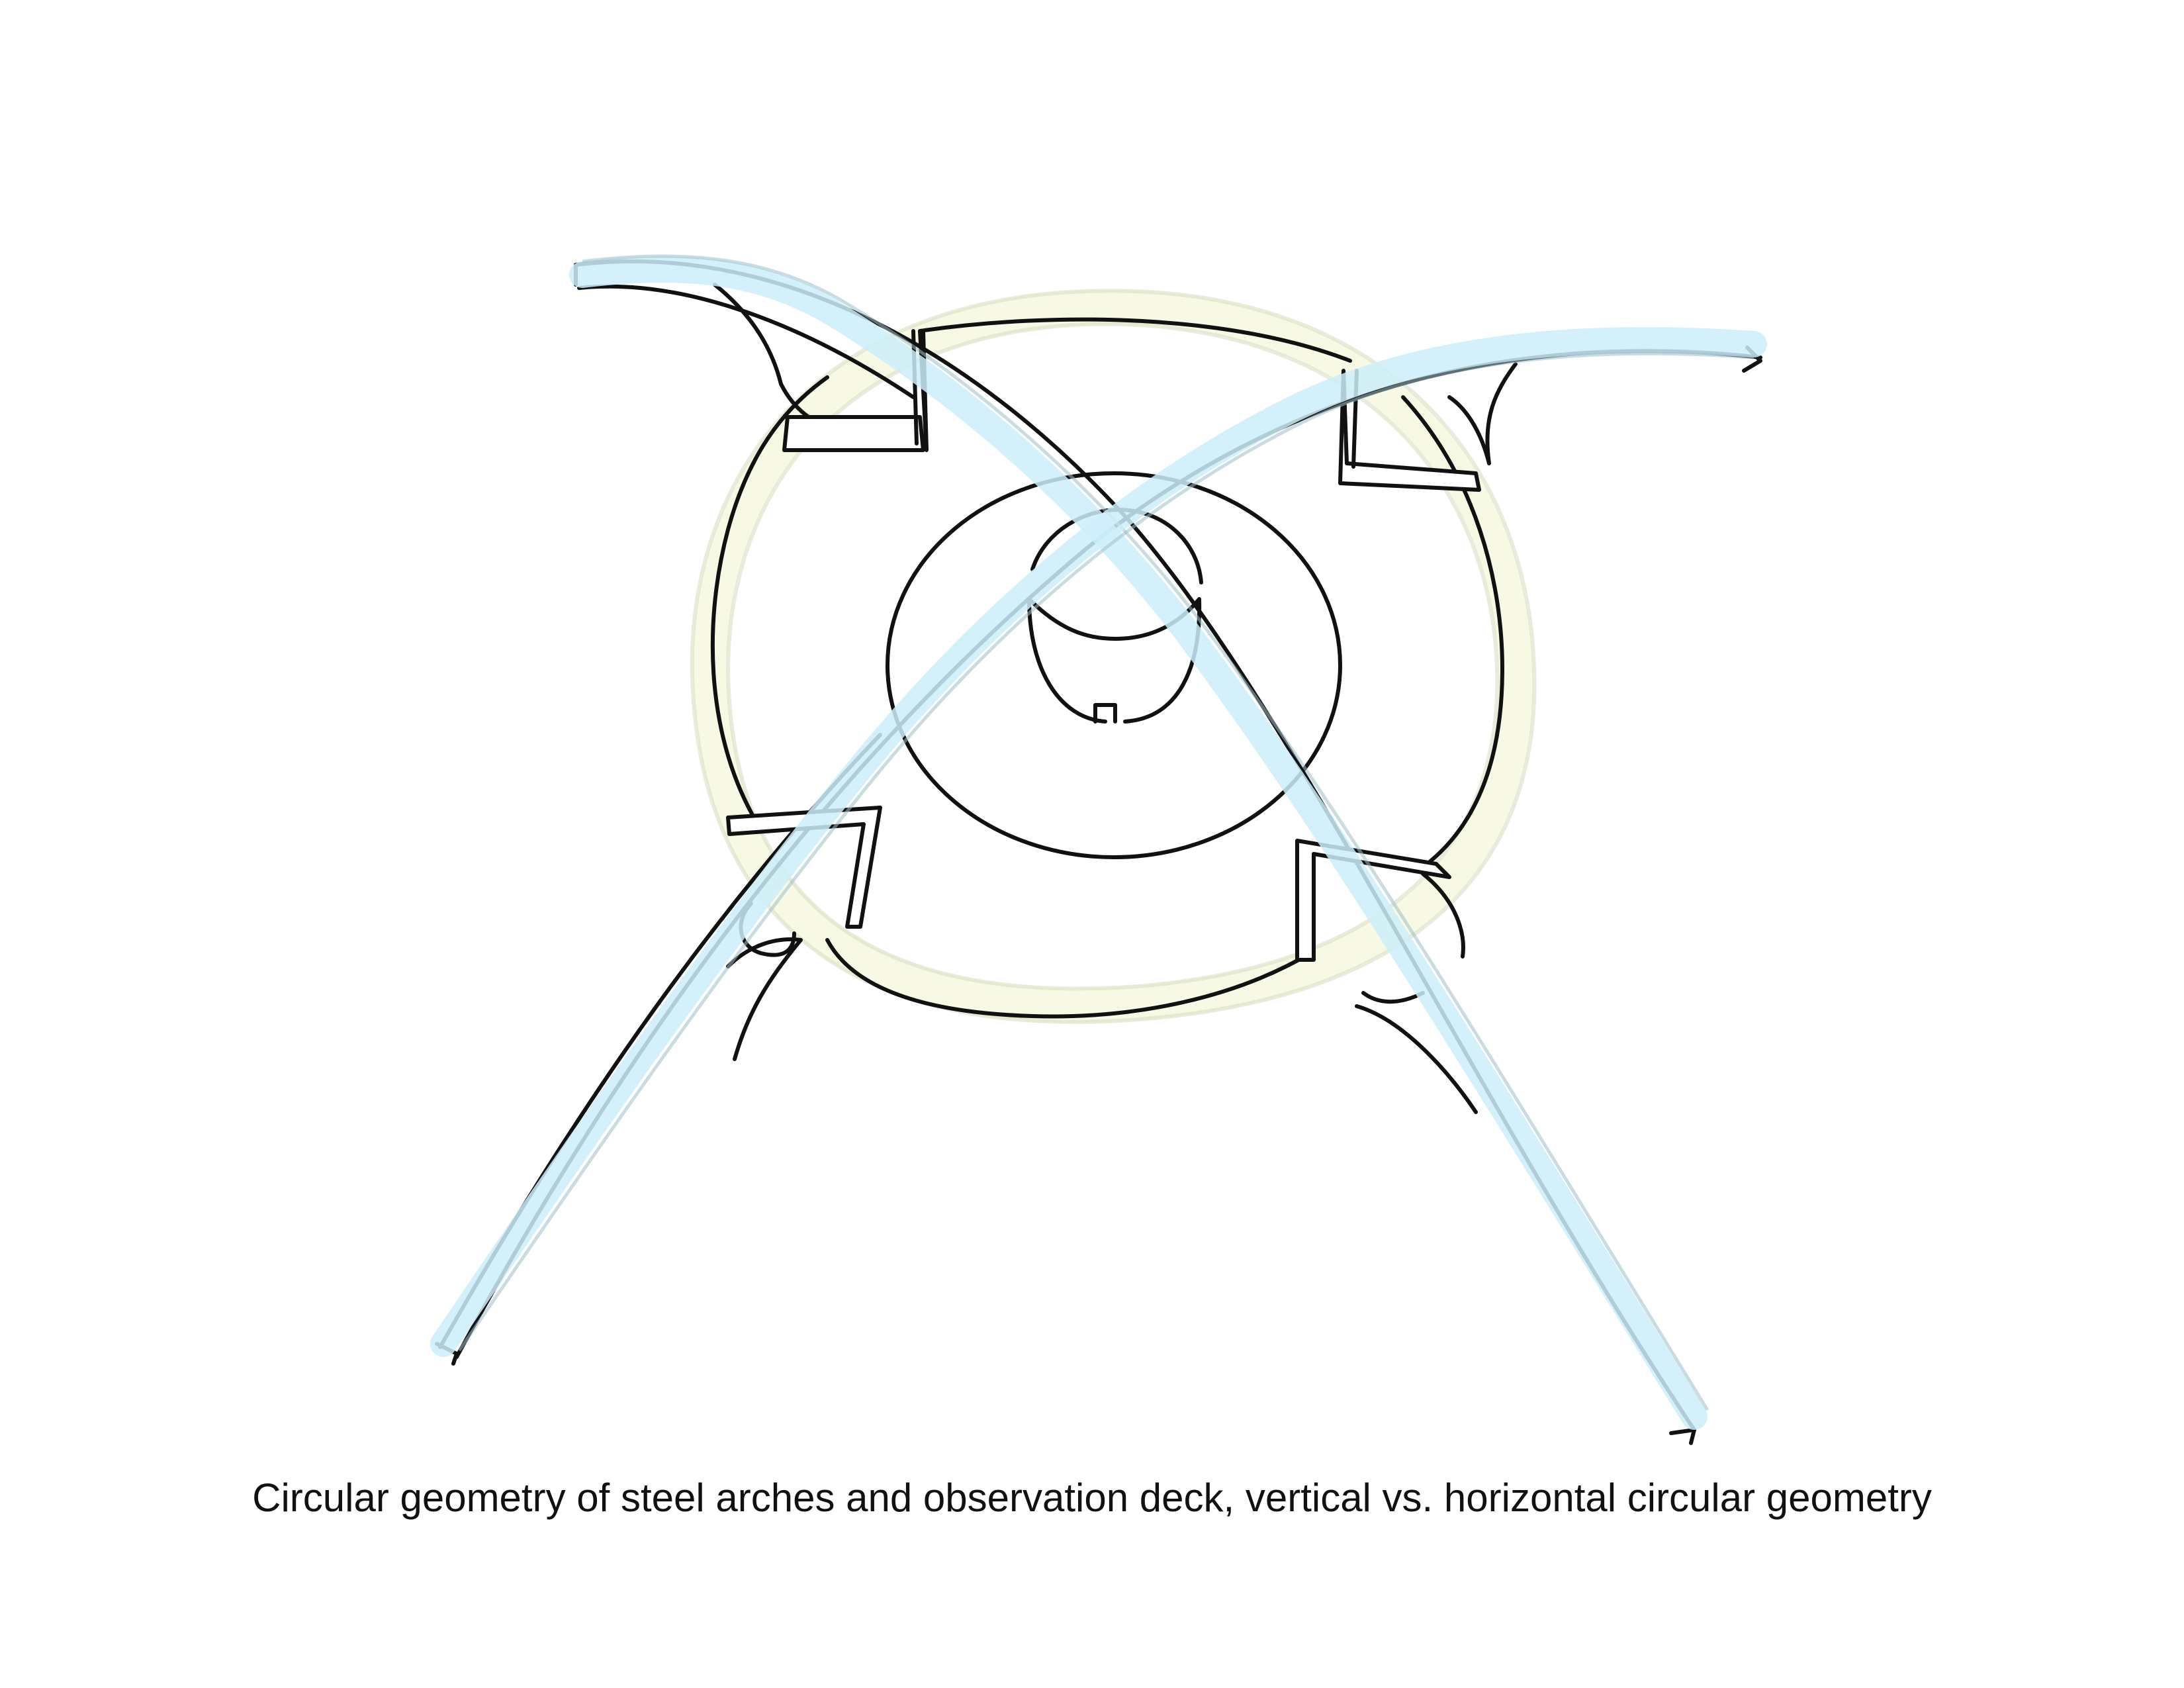  Describe the element at coordinates (1373, 900) in the screenshot. I see `connector-block-bottom-right` at that location.